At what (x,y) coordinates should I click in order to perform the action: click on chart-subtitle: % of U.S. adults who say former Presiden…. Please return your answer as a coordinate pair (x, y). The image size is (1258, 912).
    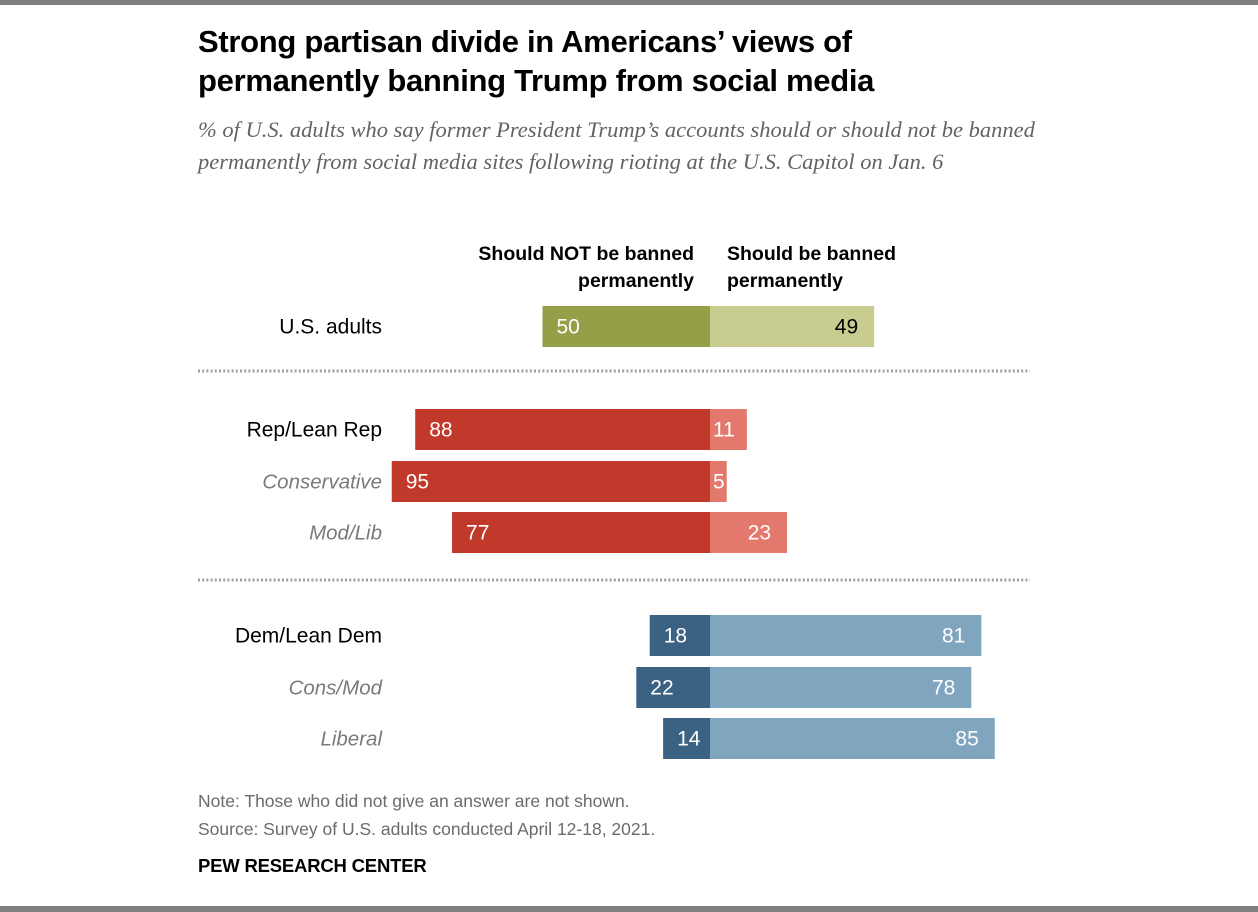
    Looking at the image, I should click on (616, 145).